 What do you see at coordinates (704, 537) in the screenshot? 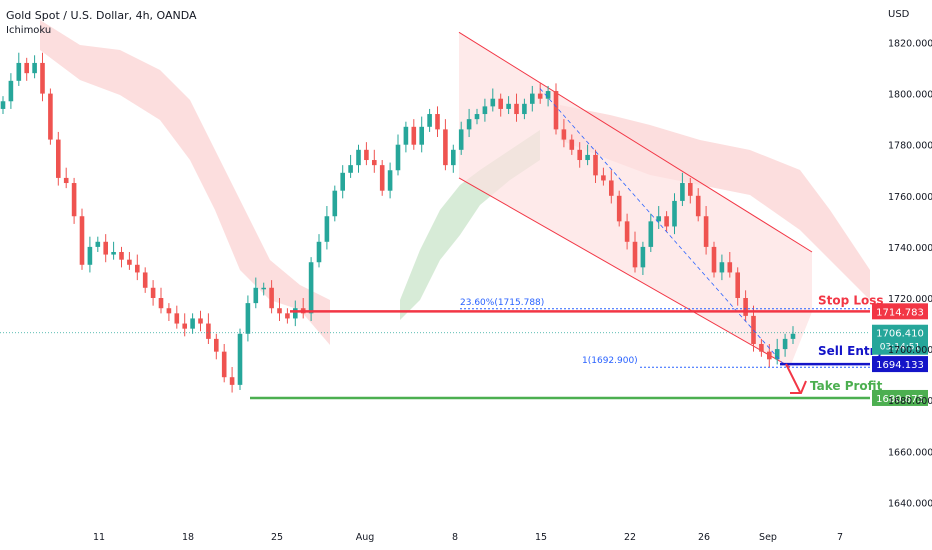
I see `x-tick-label: 26` at bounding box center [704, 537].